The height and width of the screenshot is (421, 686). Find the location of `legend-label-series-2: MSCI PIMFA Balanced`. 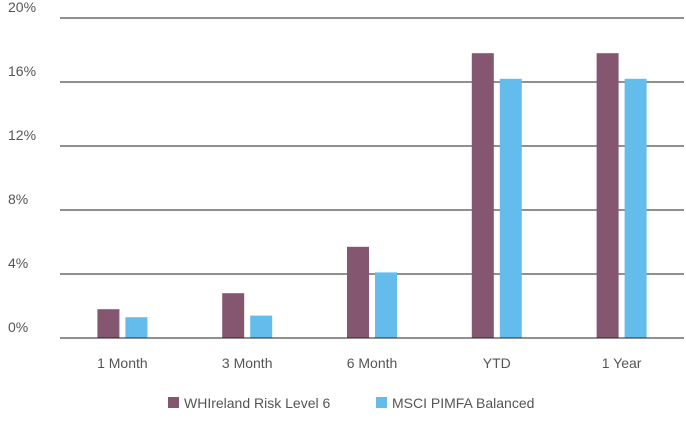

legend-label-series-2: MSCI PIMFA Balanced is located at coordinates (463, 403).